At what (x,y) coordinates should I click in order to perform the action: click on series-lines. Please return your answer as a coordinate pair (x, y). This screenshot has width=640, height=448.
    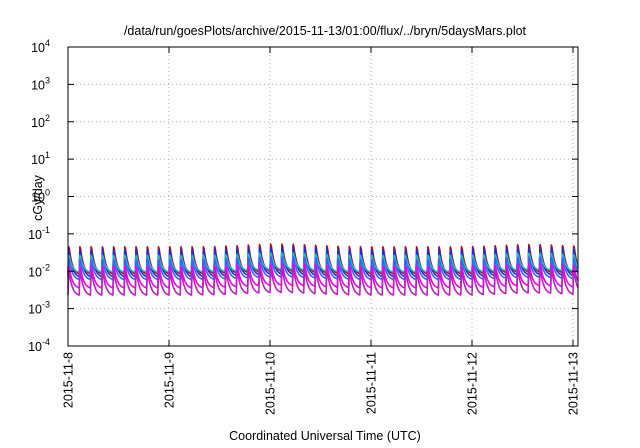
    Looking at the image, I should click on (323, 269).